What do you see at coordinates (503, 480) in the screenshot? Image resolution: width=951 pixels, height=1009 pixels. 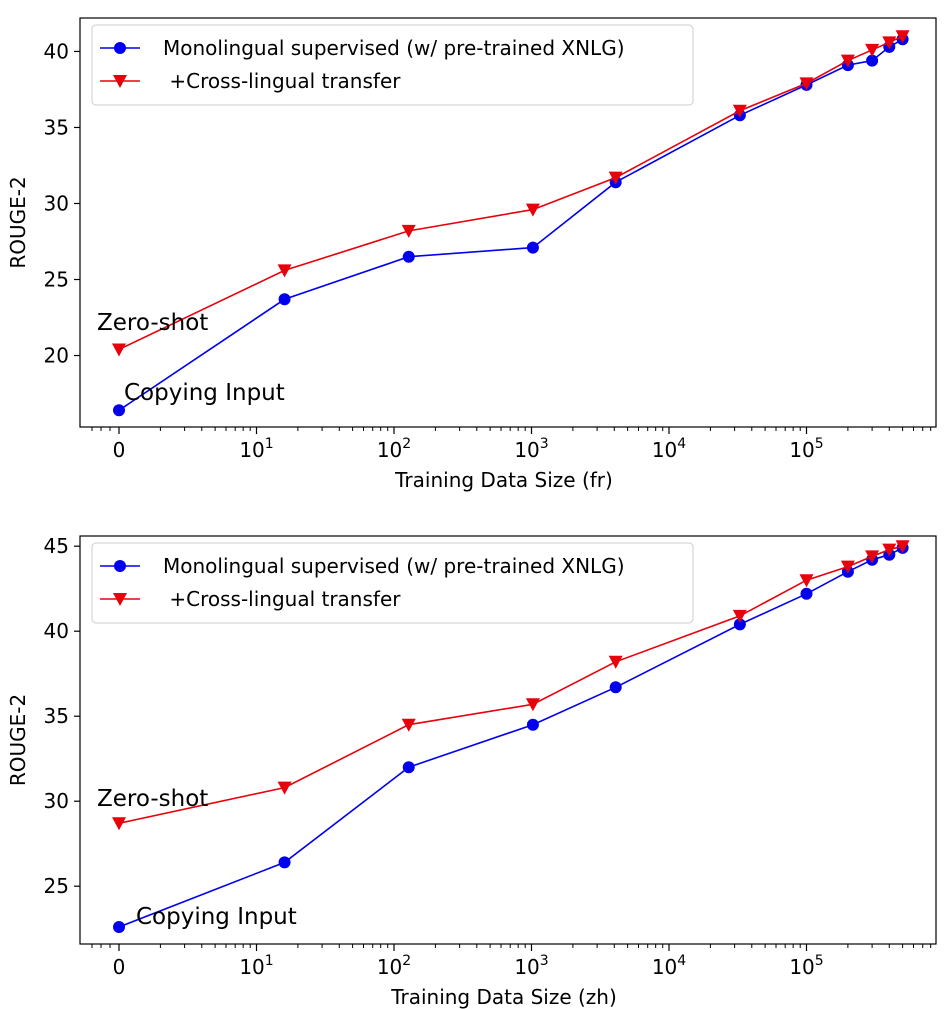 I see `x-axis-label: Training Data Size (fr)` at bounding box center [503, 480].